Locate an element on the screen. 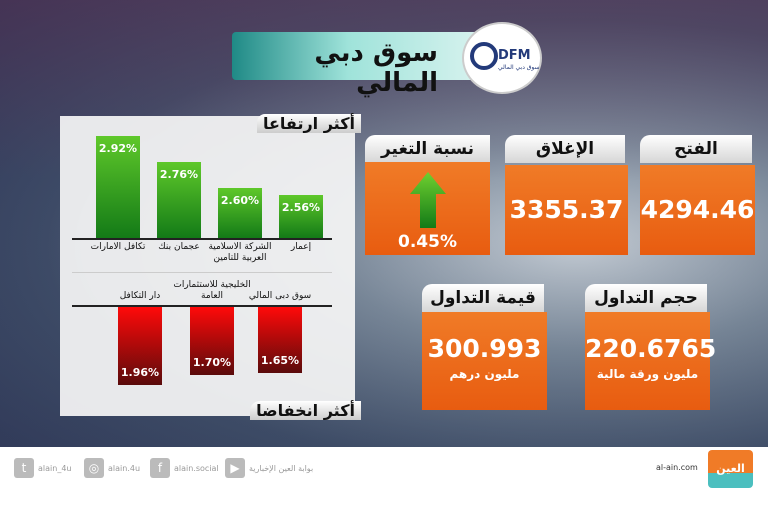 The image size is (768, 510). losers-heading: أكثر انخفاضا is located at coordinates (305, 410).